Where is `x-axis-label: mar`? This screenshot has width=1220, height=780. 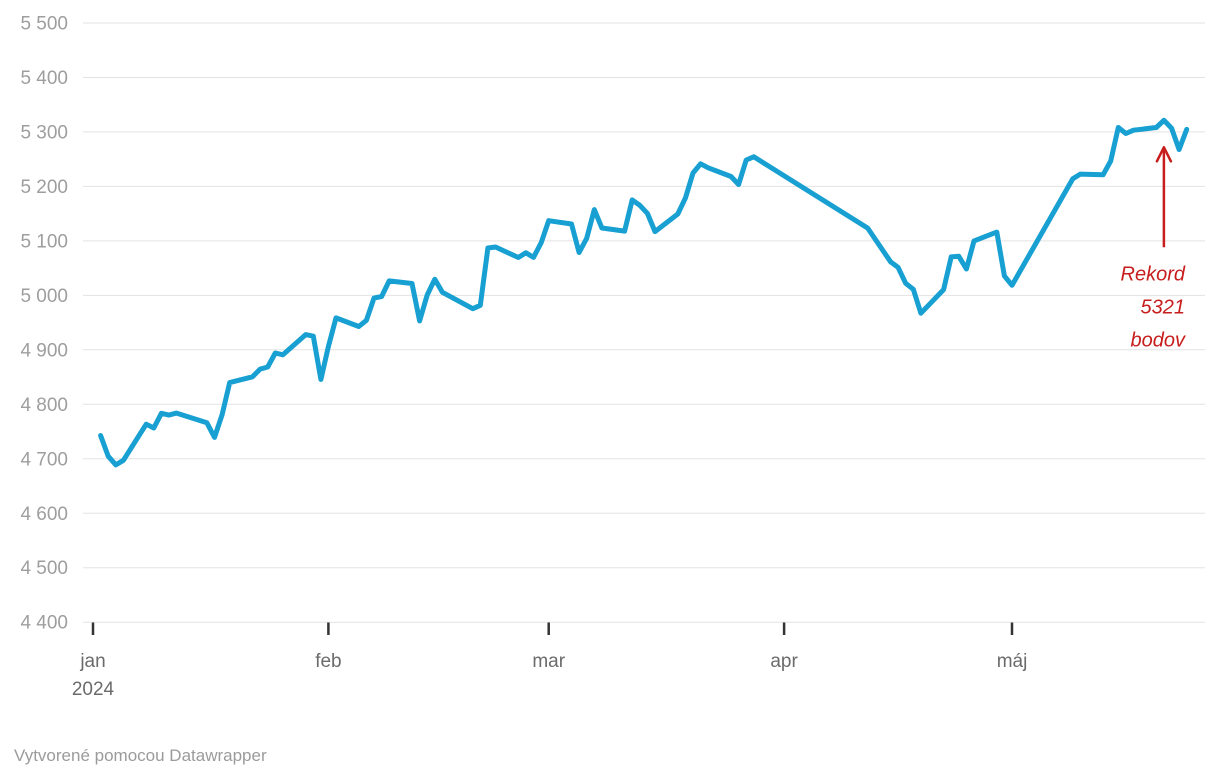 x-axis-label: mar is located at coordinates (548, 661).